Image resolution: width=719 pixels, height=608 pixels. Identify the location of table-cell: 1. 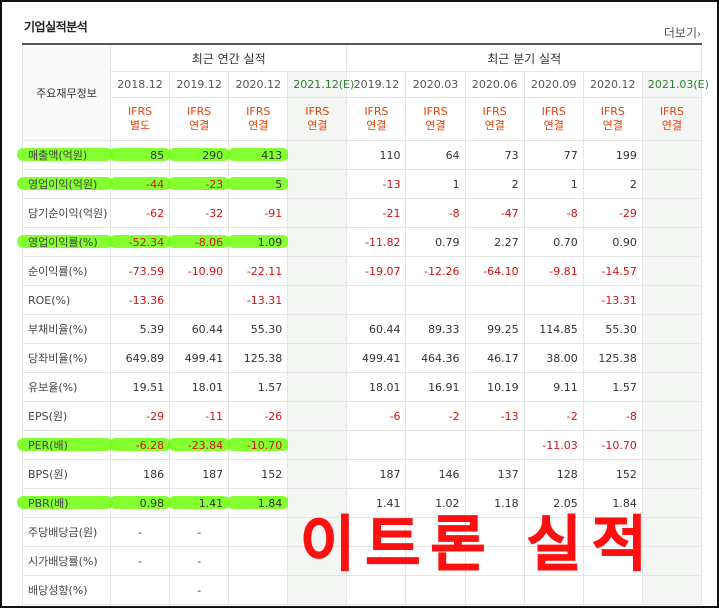
(435, 184).